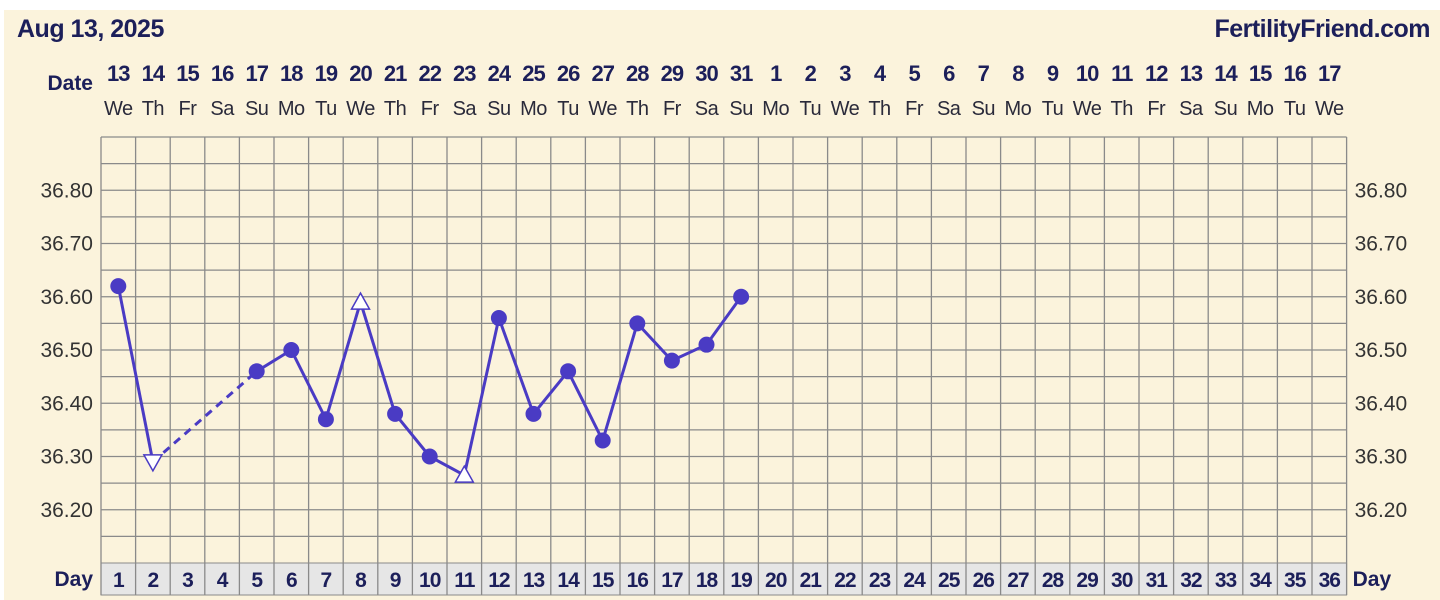 The height and width of the screenshot is (600, 1440). What do you see at coordinates (1322, 29) in the screenshot?
I see `site-logo-text: FertilityFriend.com` at bounding box center [1322, 29].